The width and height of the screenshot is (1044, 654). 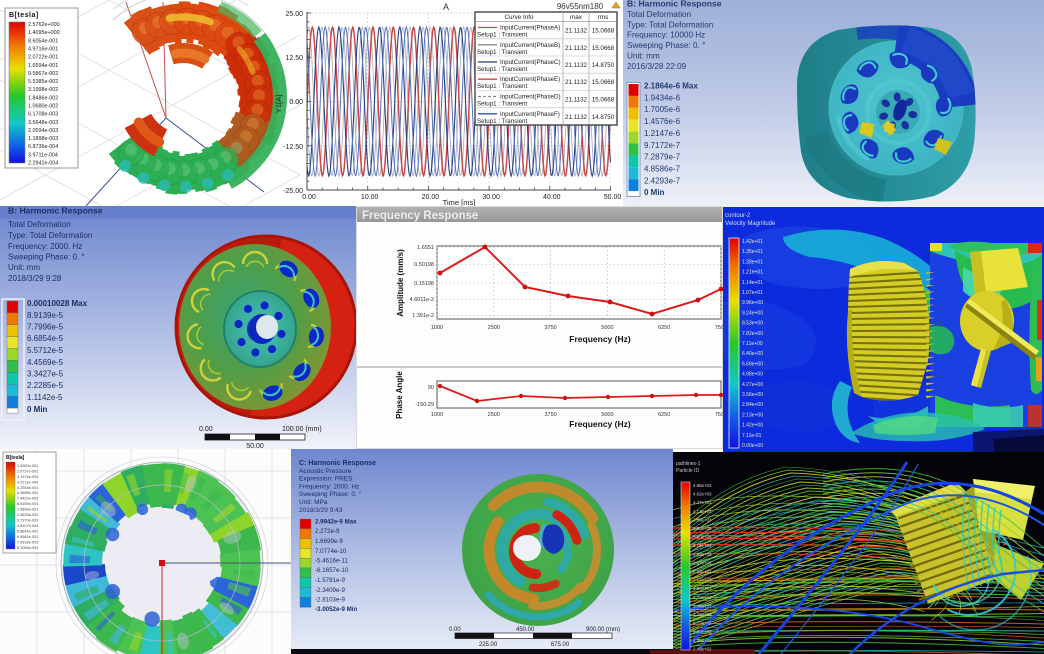 I want to click on svg-text: 1000, so click(x=437, y=328).